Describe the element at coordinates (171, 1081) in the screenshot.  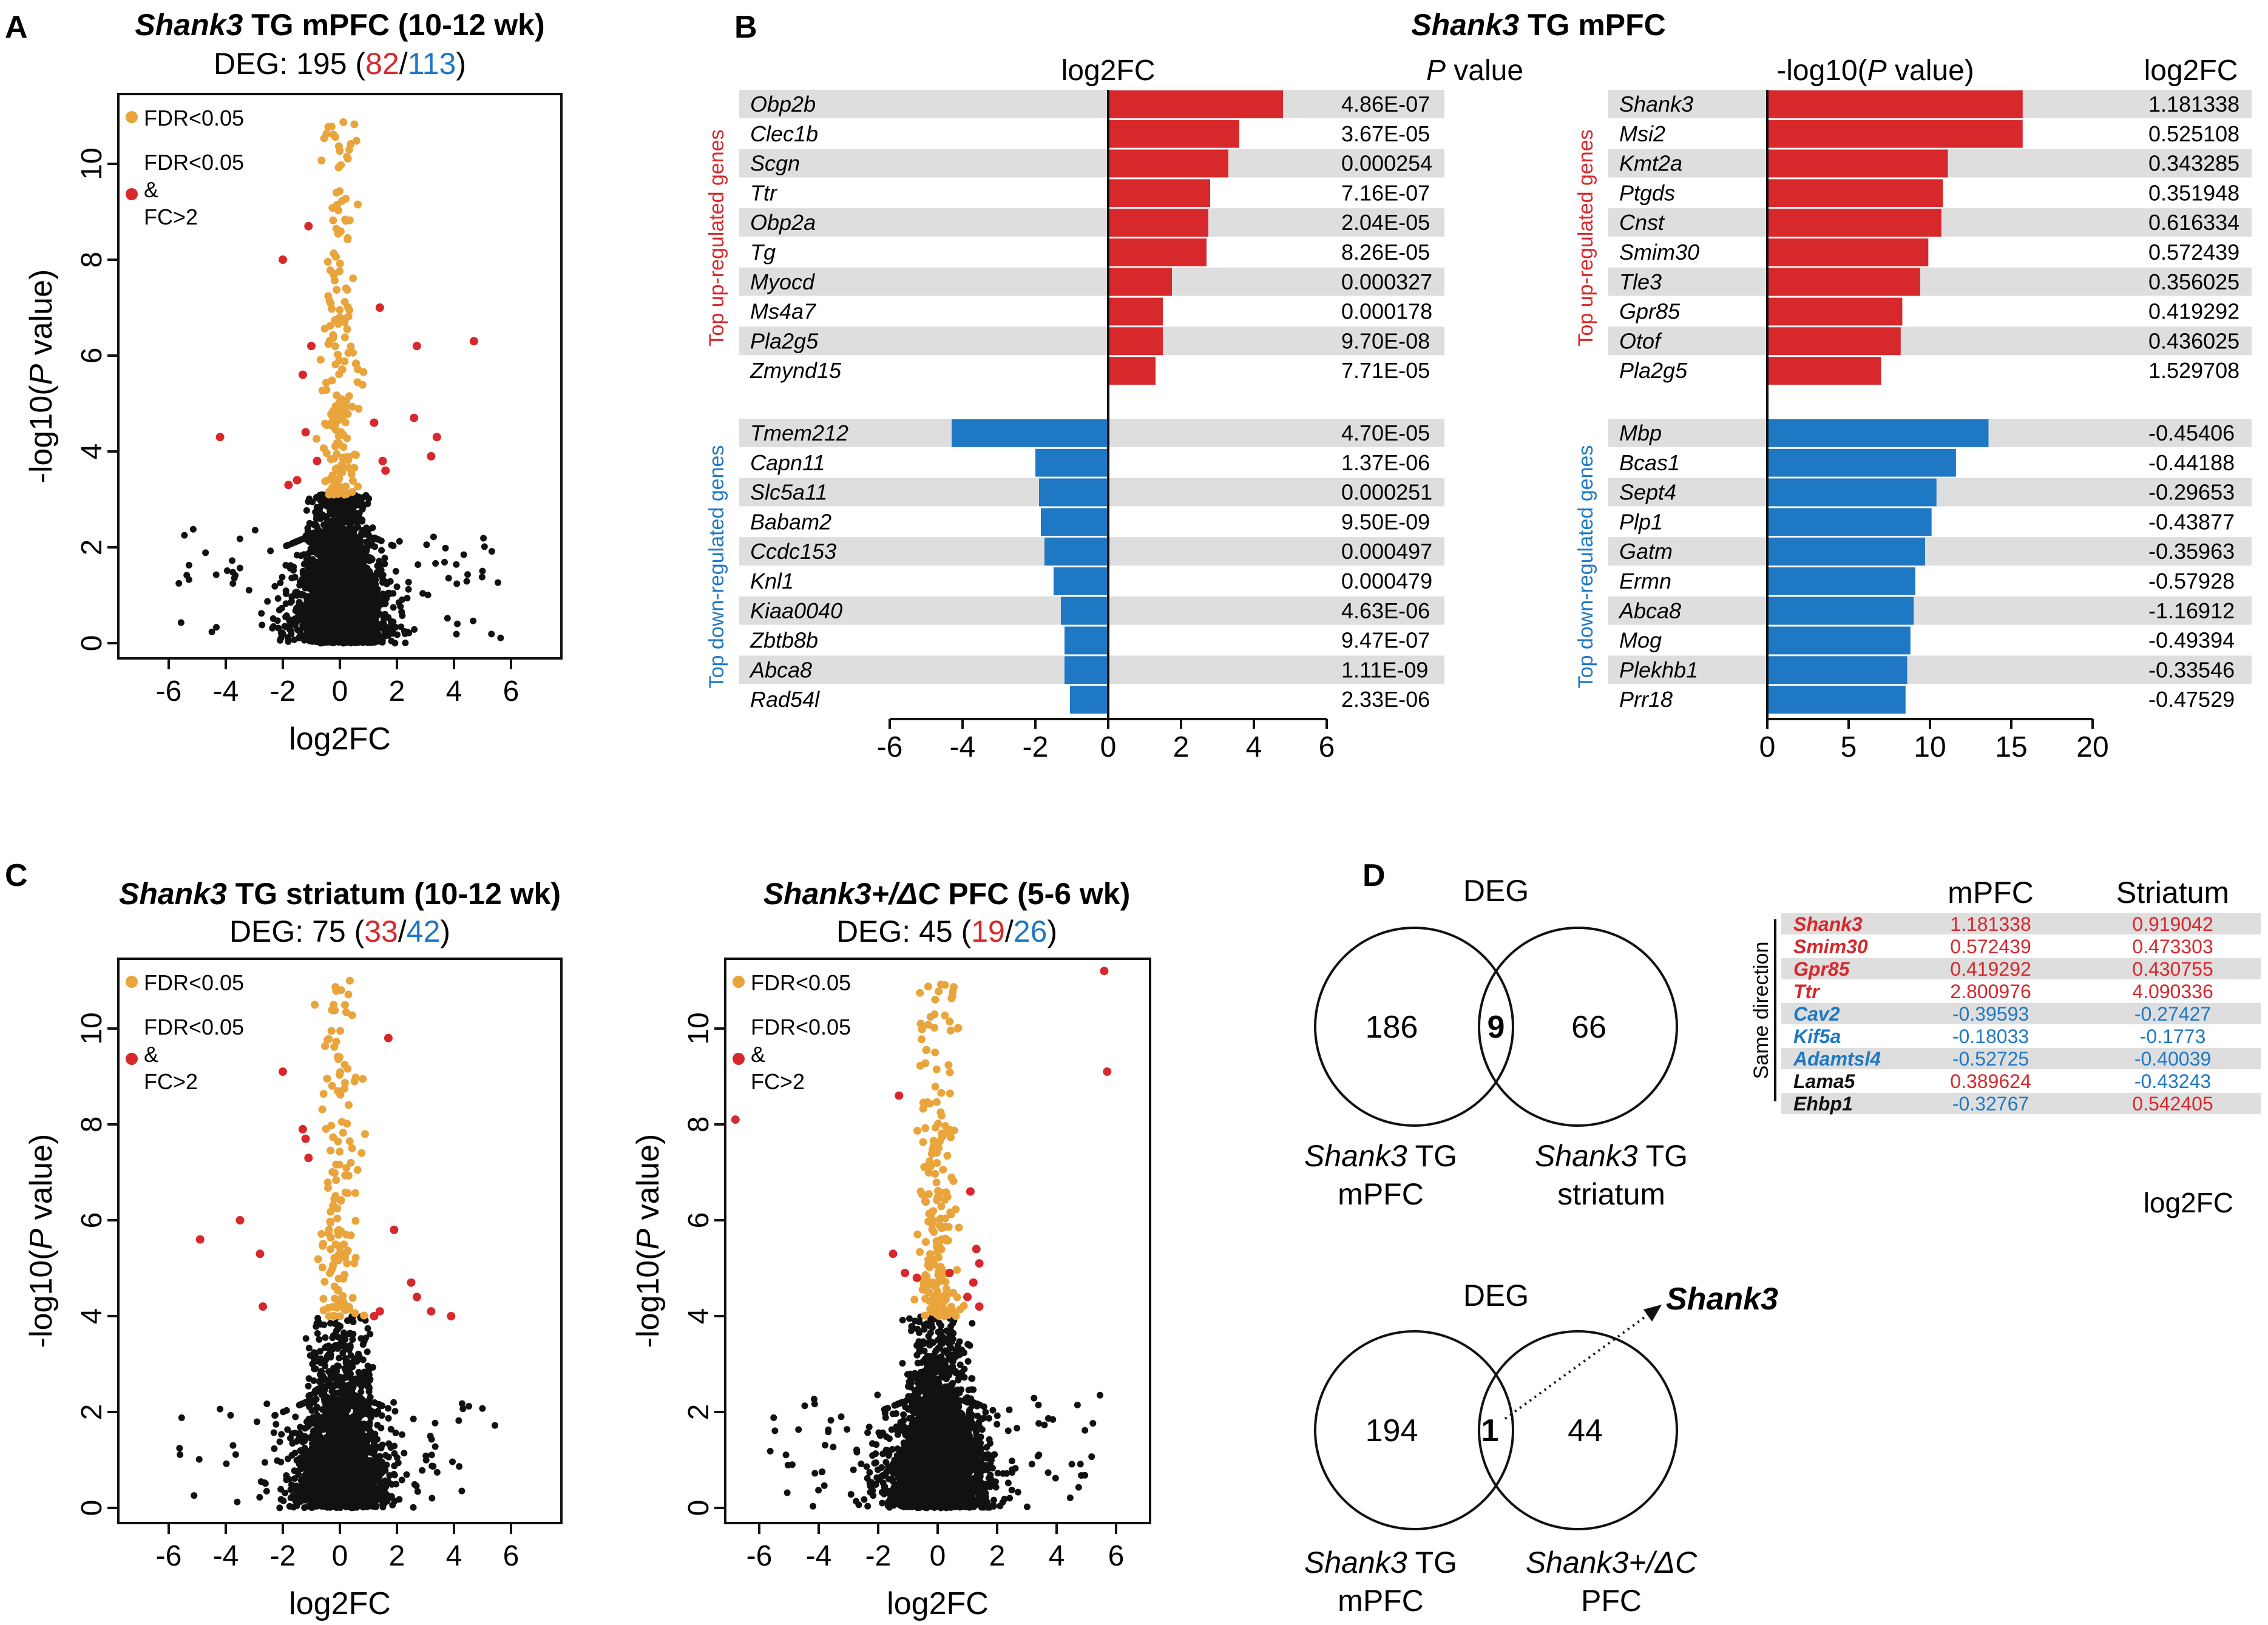
I see `legend-fdr-fc-label: FC>2` at that location.